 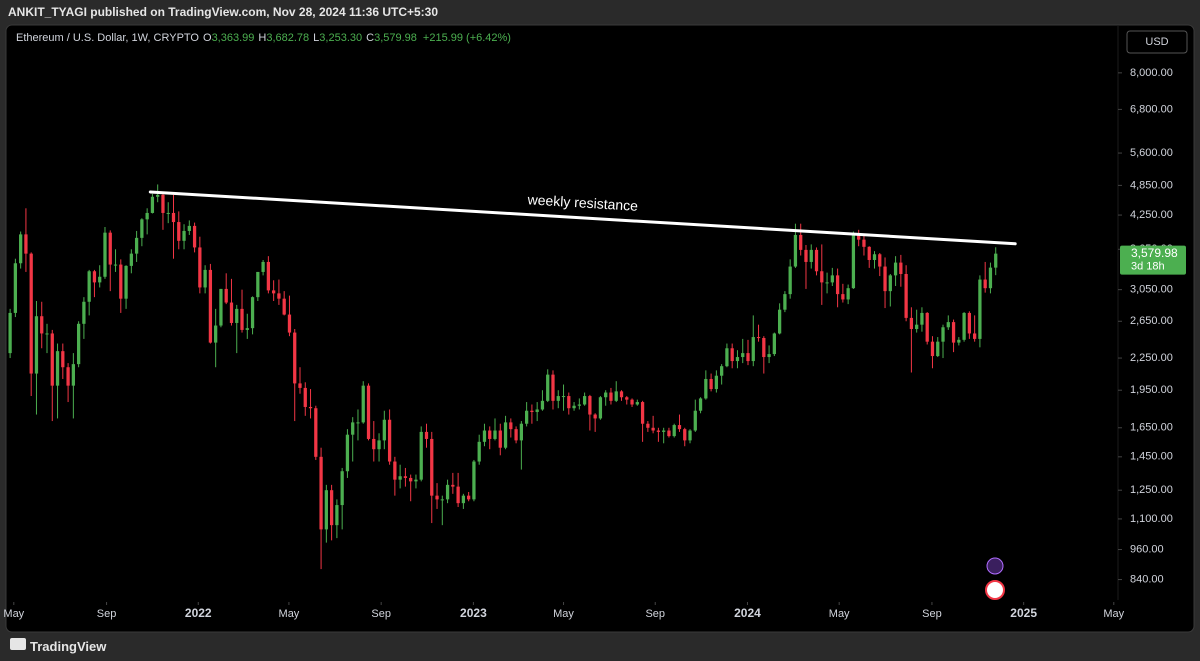 I want to click on currency: USD, so click(x=1156, y=42).